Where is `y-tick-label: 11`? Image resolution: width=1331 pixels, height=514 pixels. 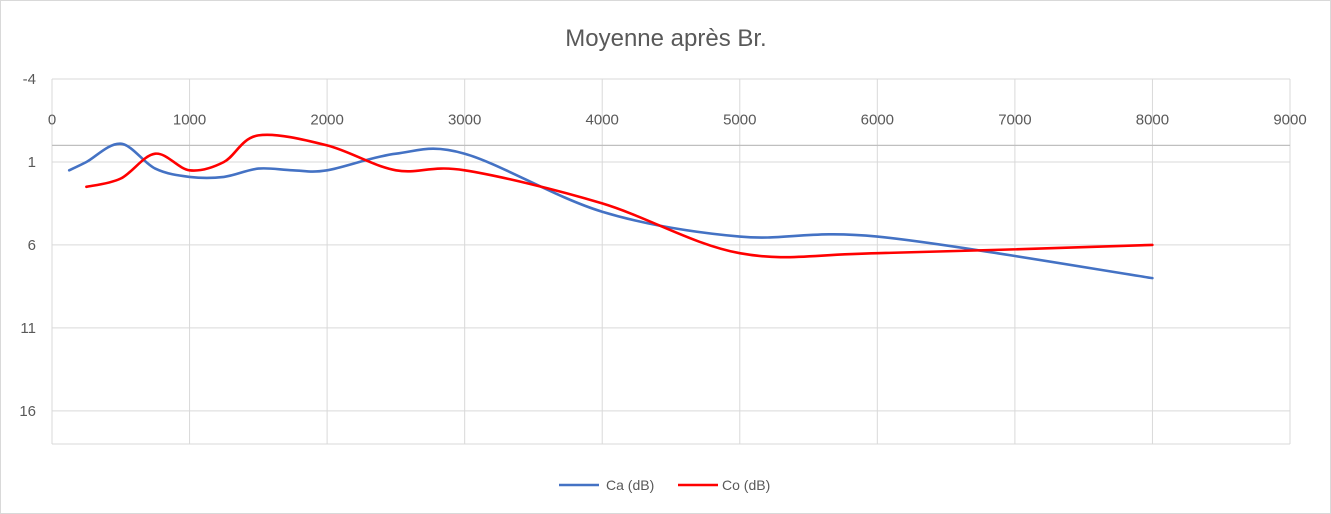
y-tick-label: 11 is located at coordinates (28, 328).